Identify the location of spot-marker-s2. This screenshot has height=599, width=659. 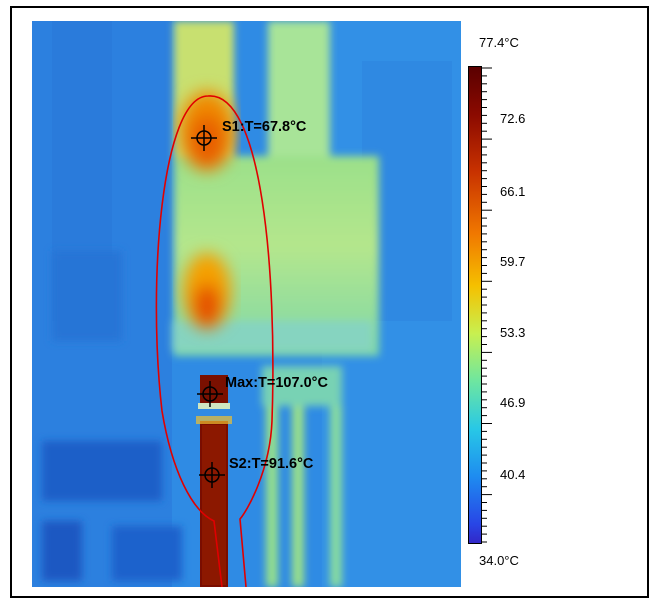
(212, 475).